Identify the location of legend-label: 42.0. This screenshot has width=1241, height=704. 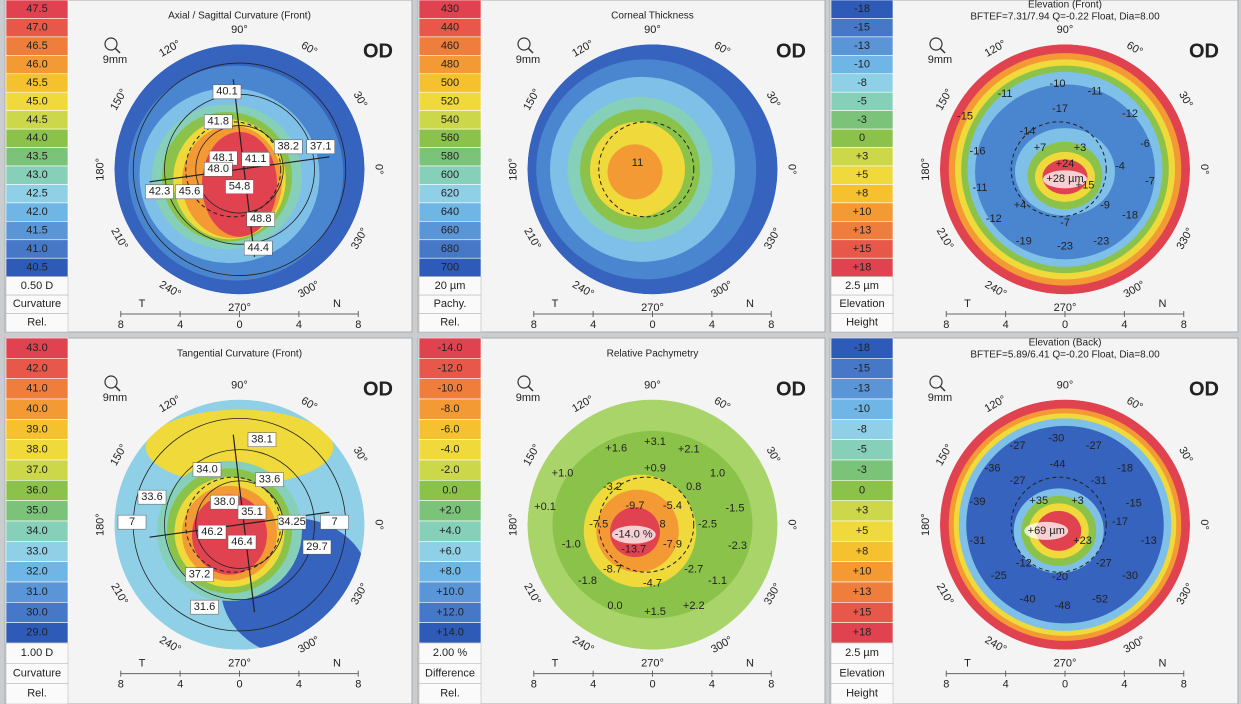
(36, 212).